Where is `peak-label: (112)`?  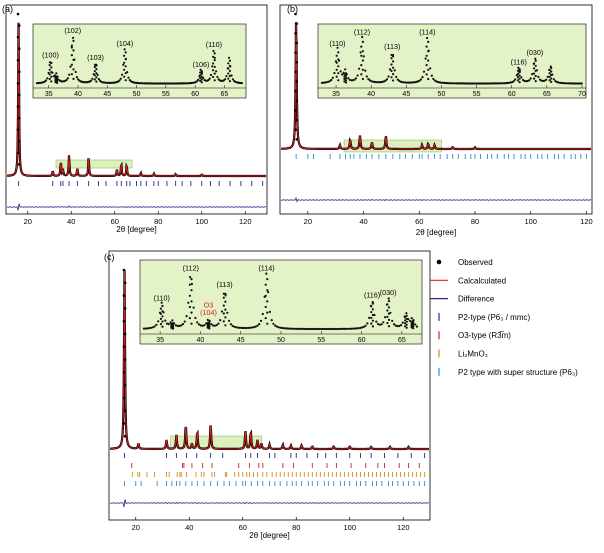 peak-label: (112) is located at coordinates (191, 268).